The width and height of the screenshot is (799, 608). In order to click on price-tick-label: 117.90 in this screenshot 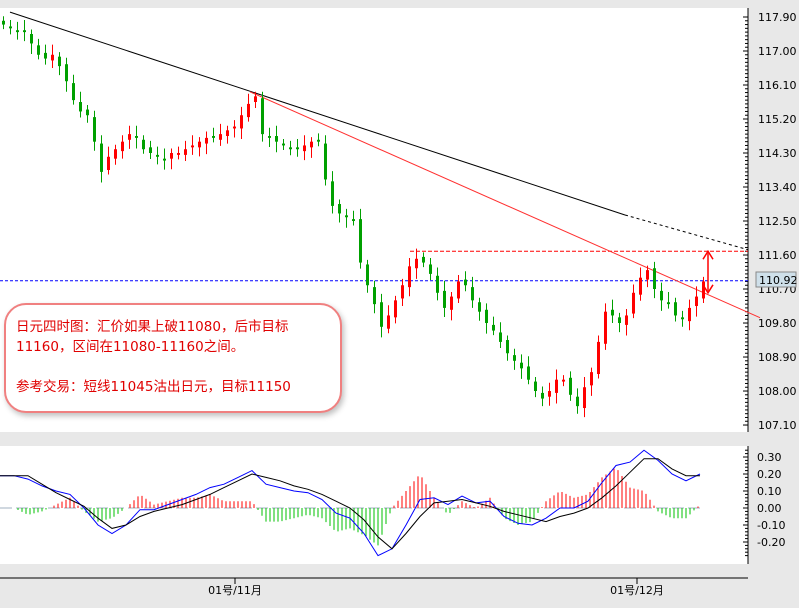, I will do `click(777, 17)`.